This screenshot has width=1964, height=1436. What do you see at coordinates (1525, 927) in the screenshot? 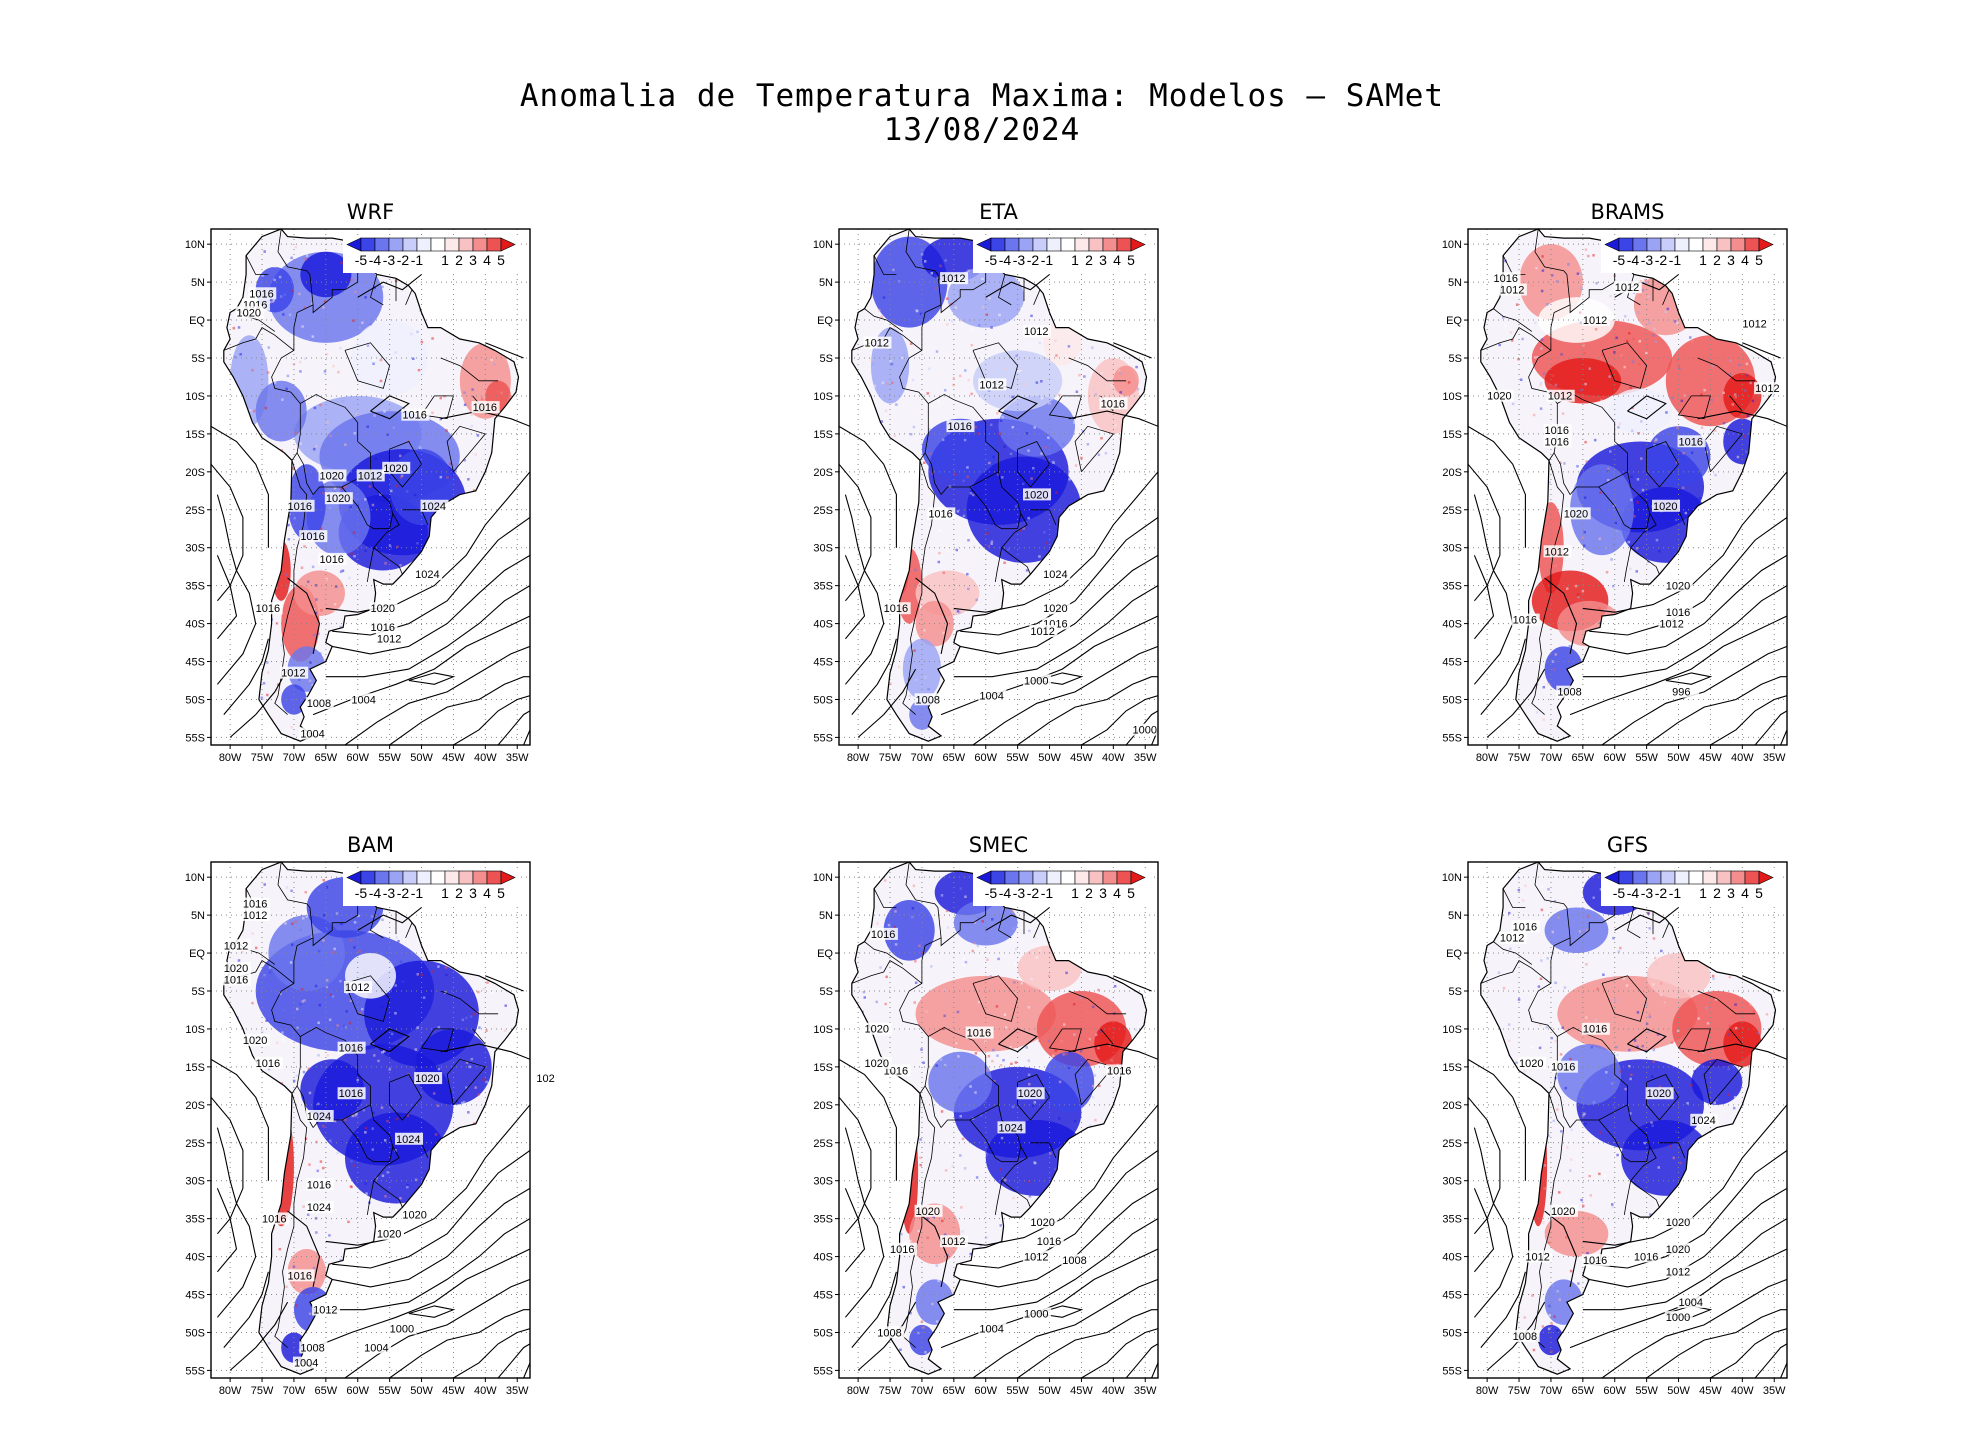
I see `contour-label: 1016` at bounding box center [1525, 927].